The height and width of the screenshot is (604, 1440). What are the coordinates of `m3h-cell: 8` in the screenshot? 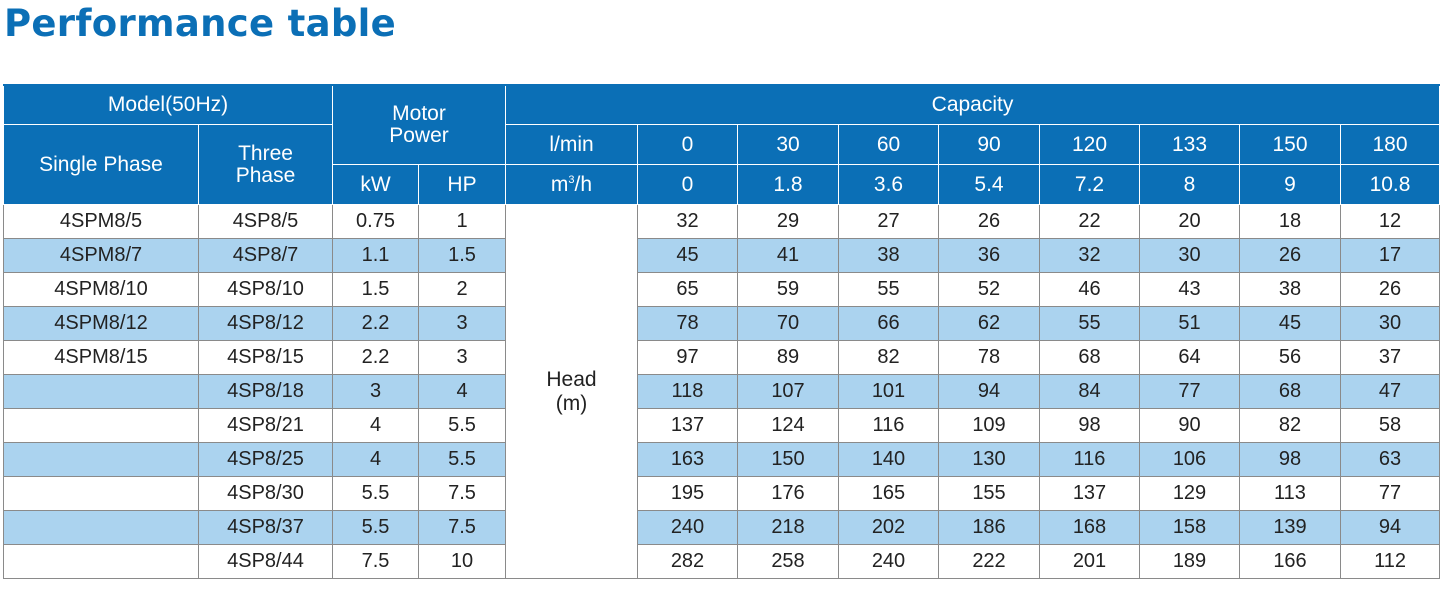 It's located at (1189, 184).